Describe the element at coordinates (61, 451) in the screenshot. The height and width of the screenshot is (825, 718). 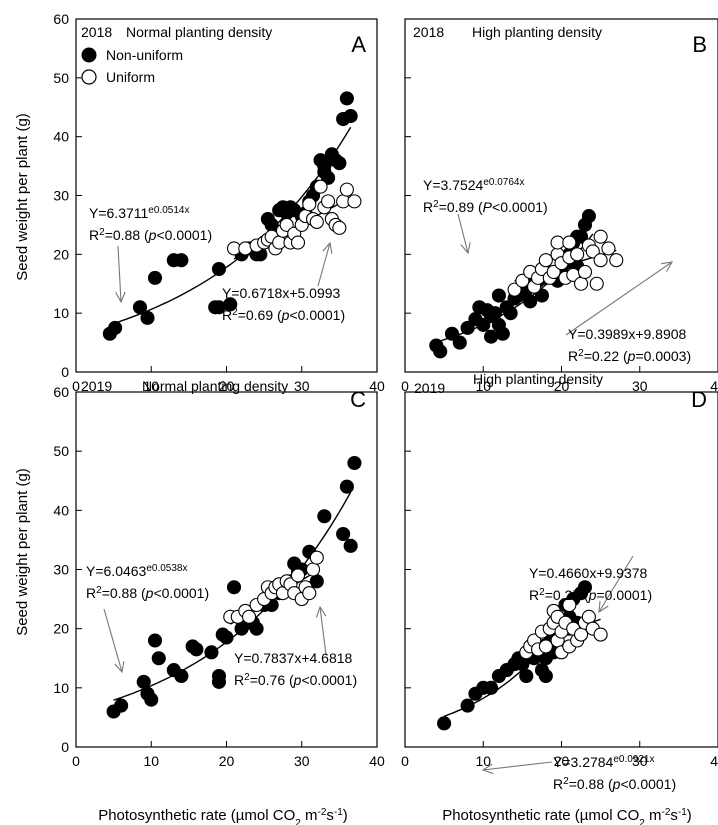
I see `y-tick-label: 50` at that location.